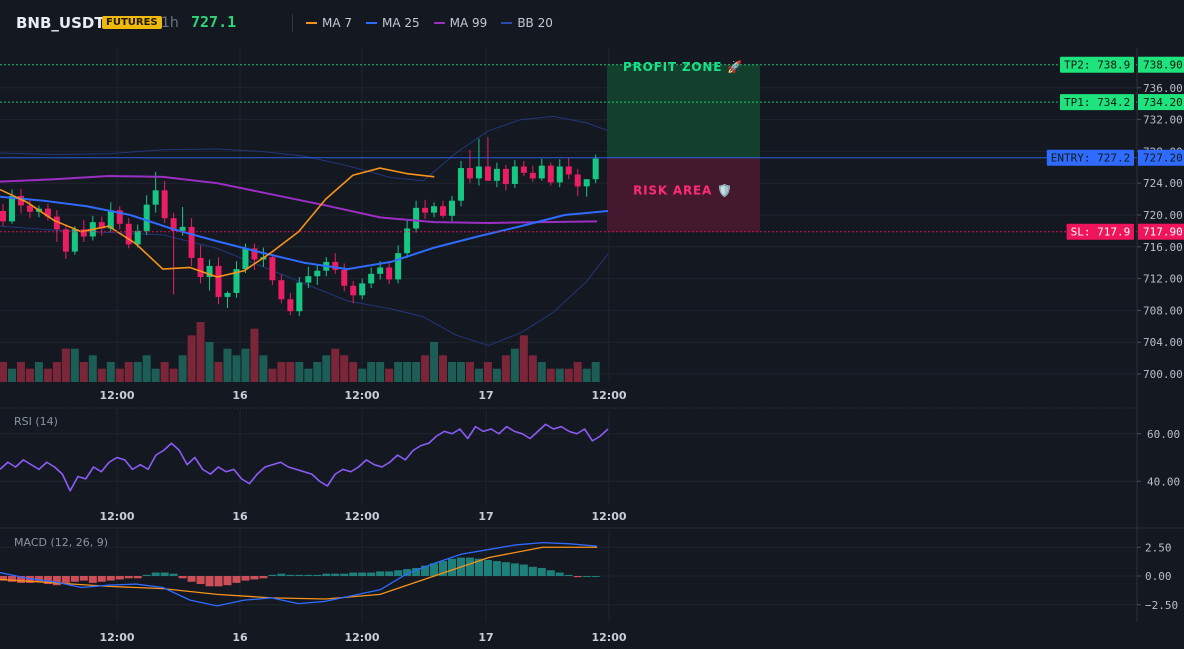 The height and width of the screenshot is (649, 1184). I want to click on macd-line, so click(299, 574).